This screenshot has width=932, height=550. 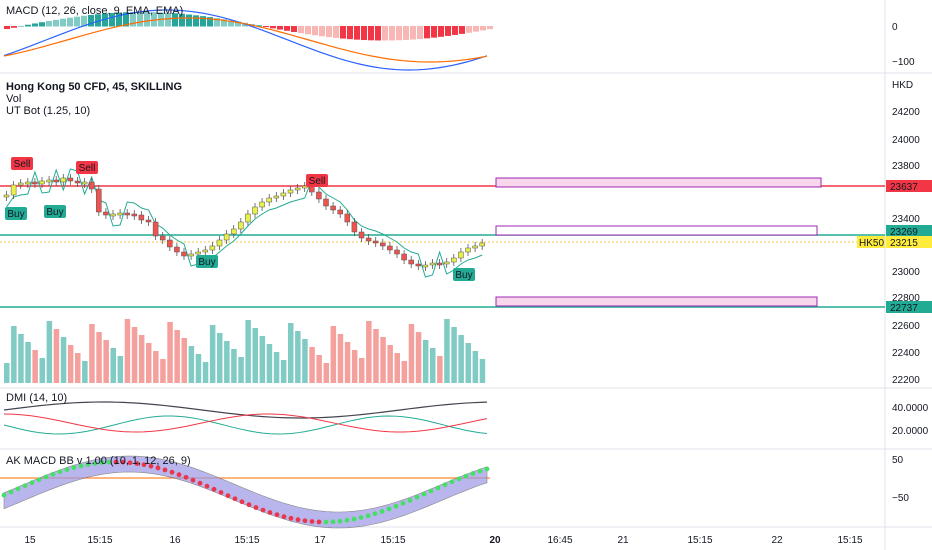 What do you see at coordinates (904, 232) in the screenshot?
I see `price-label: 23269` at bounding box center [904, 232].